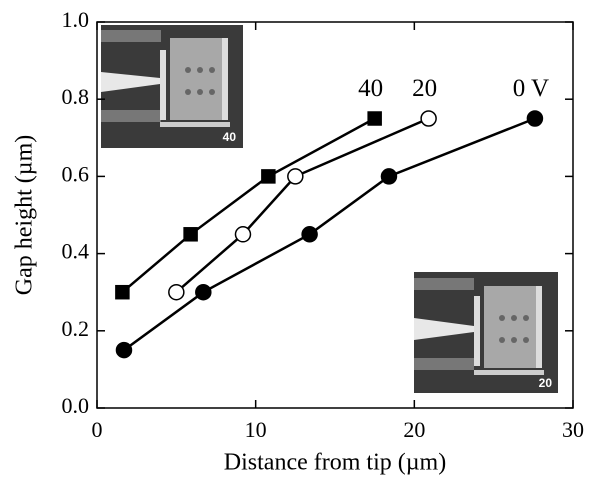 The height and width of the screenshot is (479, 592). What do you see at coordinates (531, 88) in the screenshot?
I see `series-label: 0 V` at bounding box center [531, 88].